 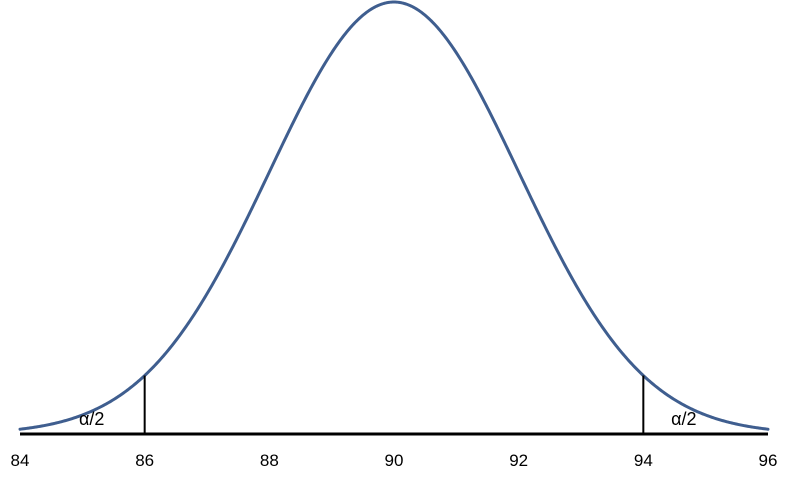 I want to click on x-tick-label: 84, so click(x=20, y=460).